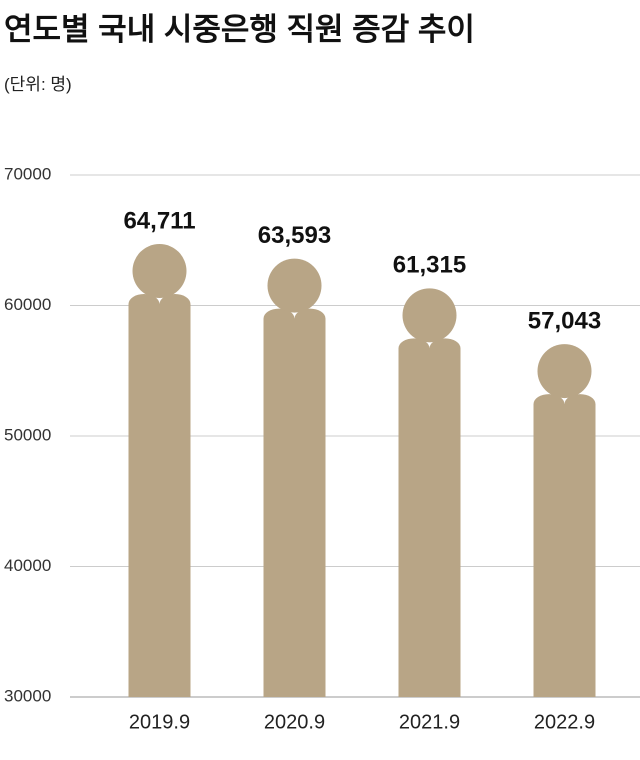  I want to click on chart-subtitle: (단위: 명), so click(38, 84).